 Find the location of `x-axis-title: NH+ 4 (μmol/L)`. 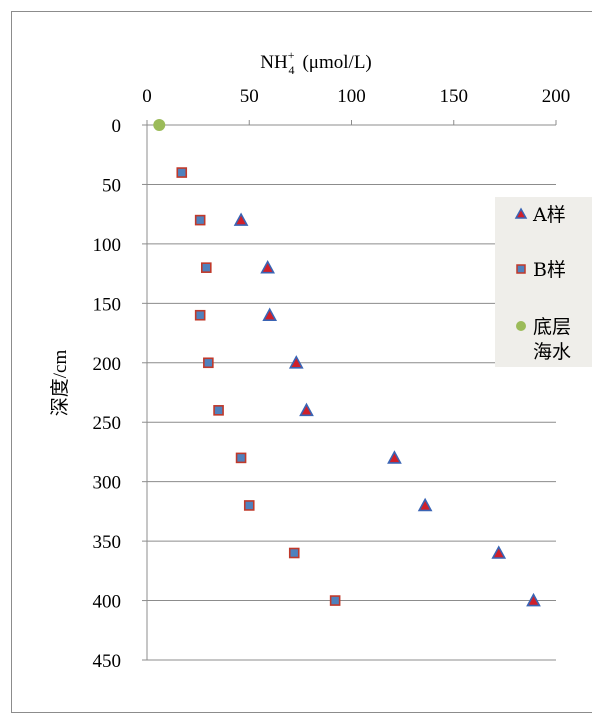

x-axis-title: NH+ 4 (μmol/L) is located at coordinates (316, 62).